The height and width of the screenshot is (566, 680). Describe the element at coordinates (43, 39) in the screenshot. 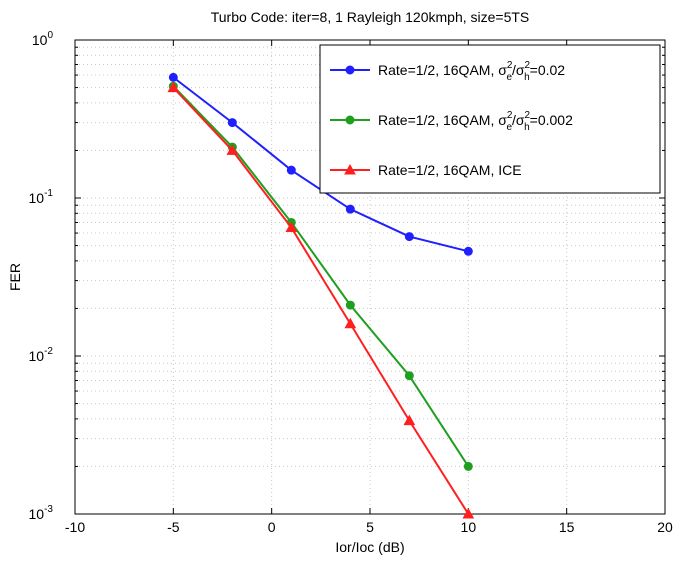

I see `y-tick-label: 10⁰` at that location.